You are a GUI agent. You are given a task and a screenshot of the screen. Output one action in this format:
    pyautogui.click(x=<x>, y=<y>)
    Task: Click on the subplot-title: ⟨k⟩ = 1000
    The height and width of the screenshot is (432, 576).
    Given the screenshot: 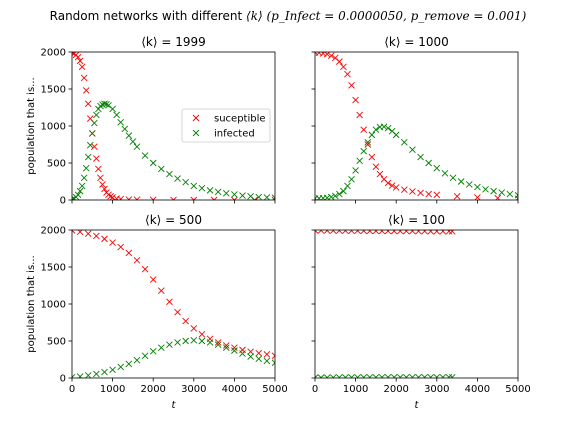 What is the action you would take?
    pyautogui.click(x=416, y=42)
    